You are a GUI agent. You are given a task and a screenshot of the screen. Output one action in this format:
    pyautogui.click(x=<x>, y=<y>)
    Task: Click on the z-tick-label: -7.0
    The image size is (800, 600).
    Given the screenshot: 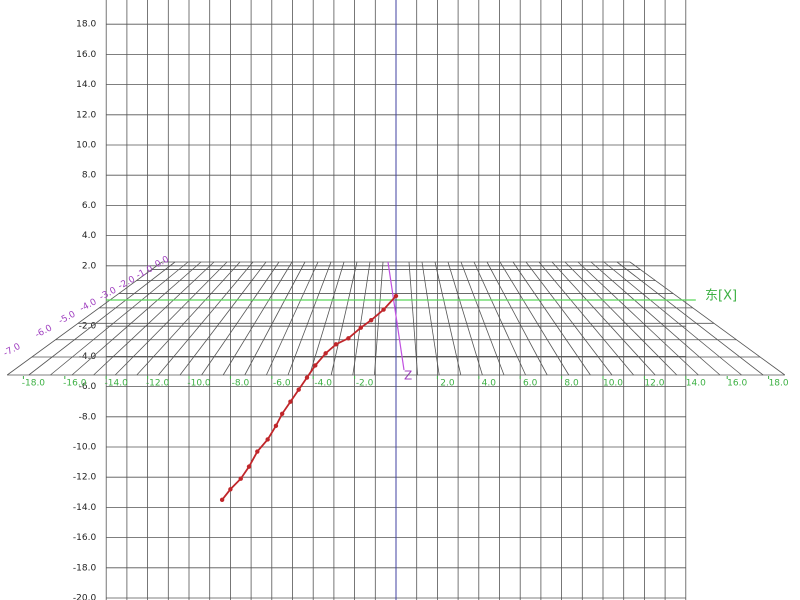 What is the action you would take?
    pyautogui.click(x=12, y=350)
    